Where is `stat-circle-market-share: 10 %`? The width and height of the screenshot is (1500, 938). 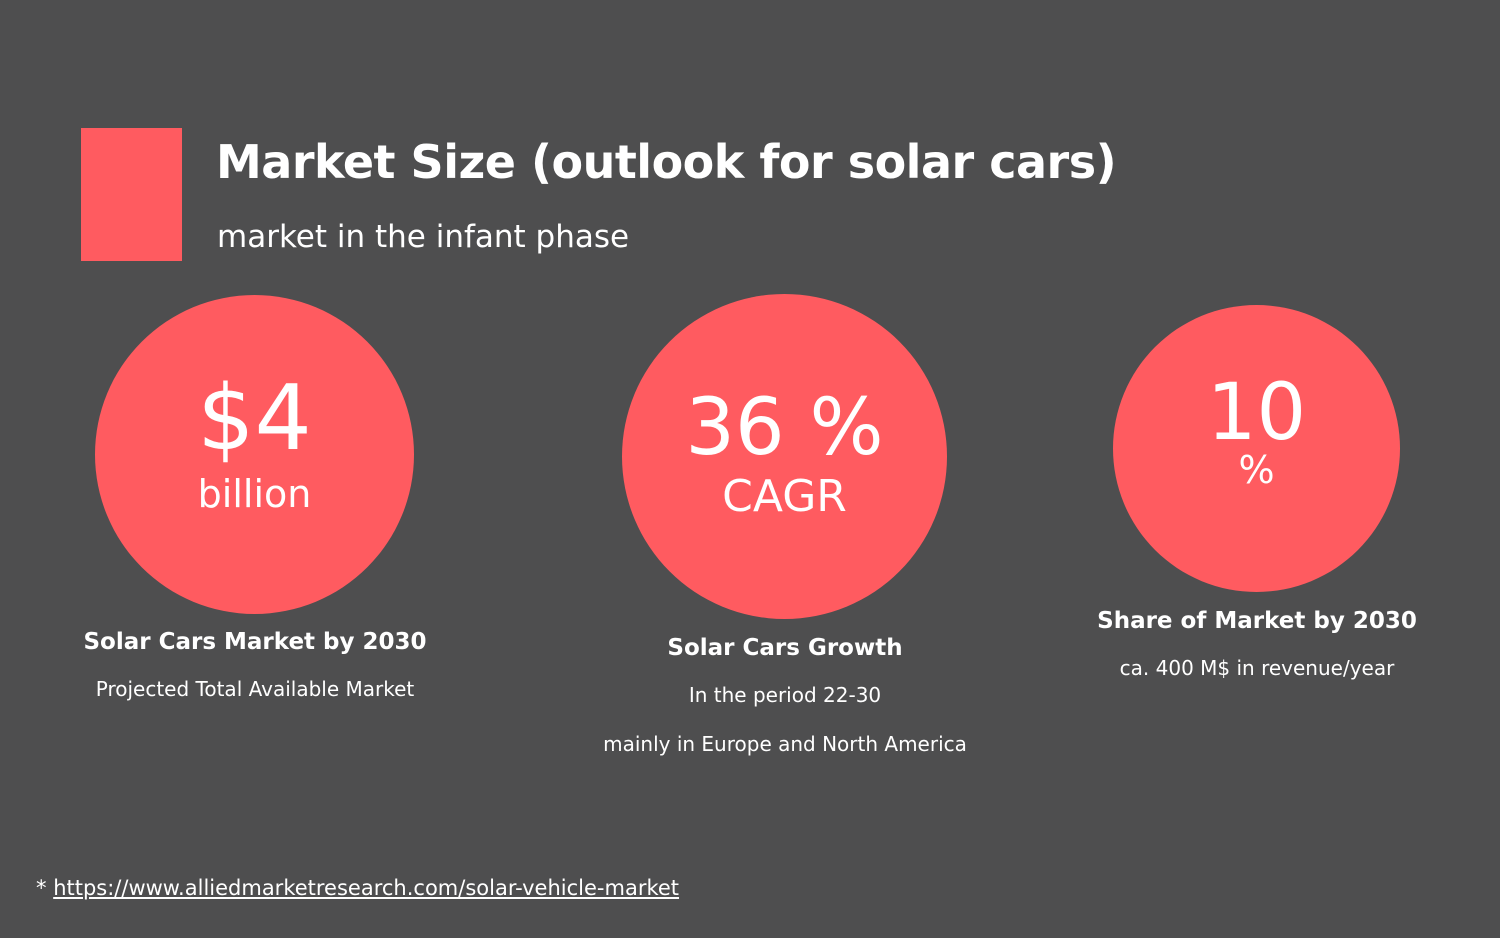
stat-circle-market-share: 10 % is located at coordinates (1256, 448).